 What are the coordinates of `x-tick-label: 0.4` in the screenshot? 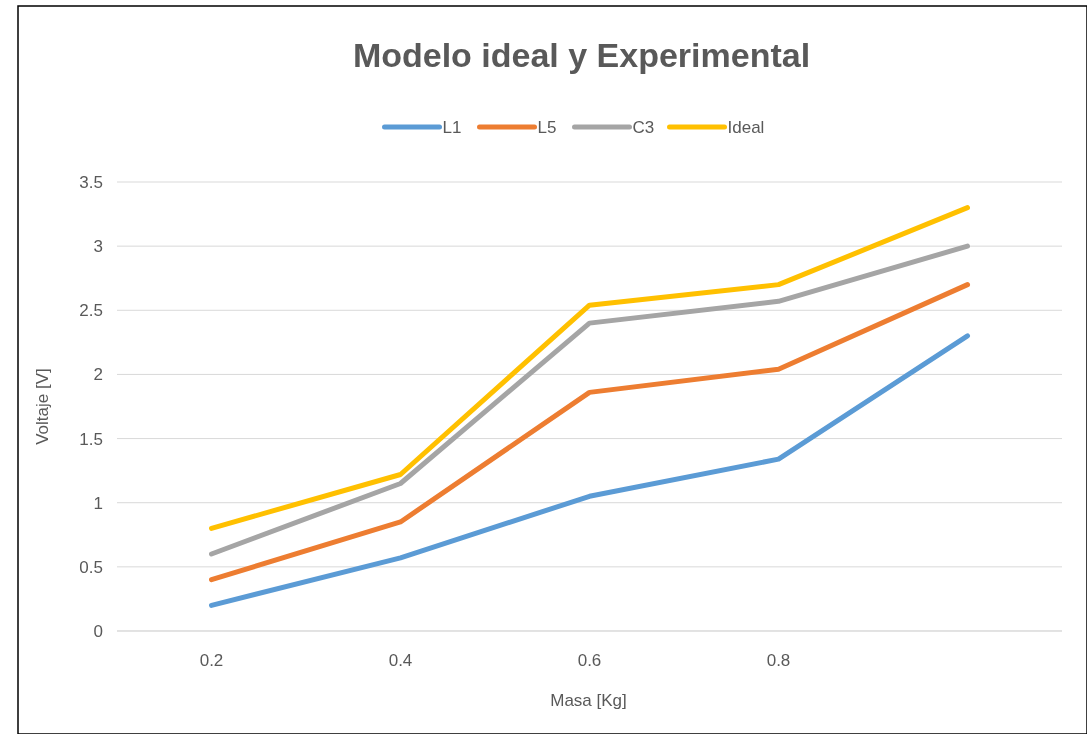 It's located at (400, 660).